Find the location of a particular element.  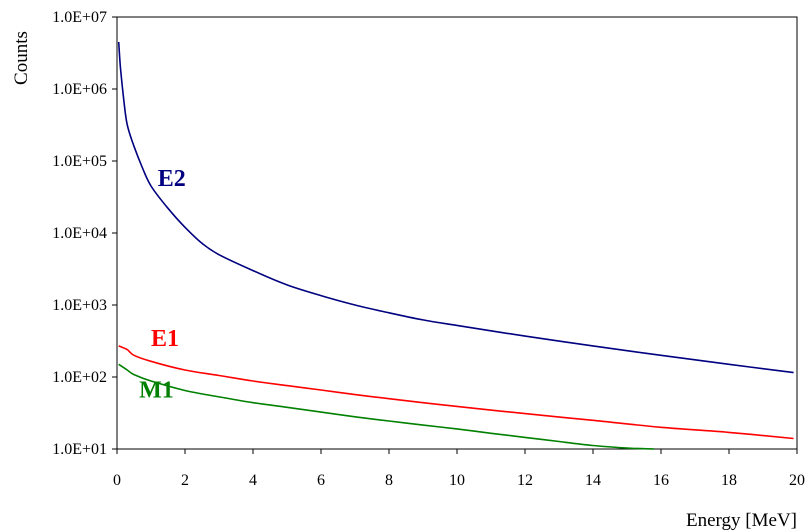

x-tick-label: 4 is located at coordinates (253, 480).